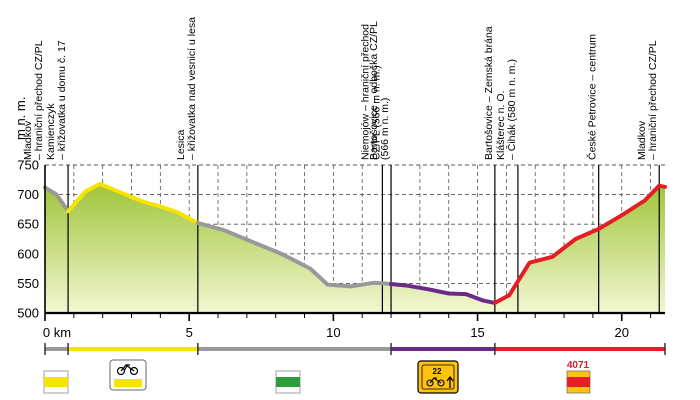 The height and width of the screenshot is (400, 700). I want to click on y-tick-label: 750, so click(28, 165).